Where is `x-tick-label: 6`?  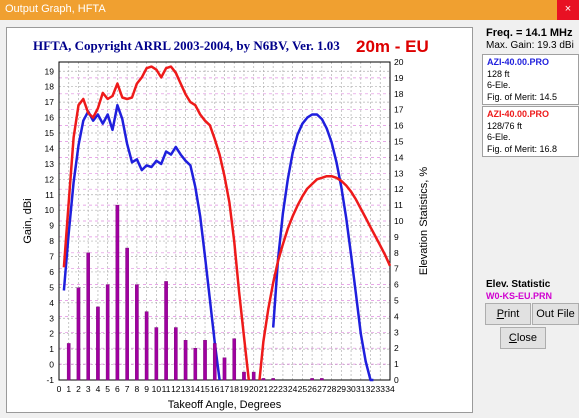
x-tick-label: 6 is located at coordinates (117, 389).